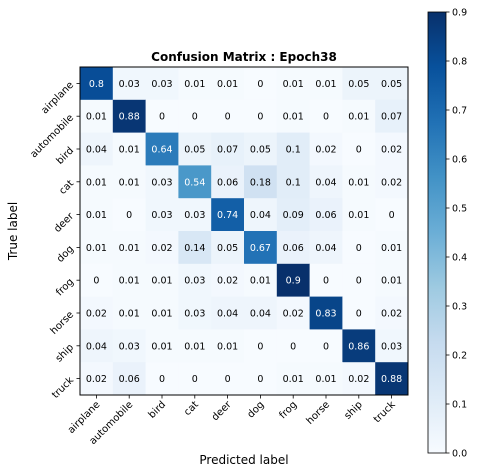 The height and width of the screenshot is (474, 480). I want to click on x-tick-label: horse, so click(319, 413).